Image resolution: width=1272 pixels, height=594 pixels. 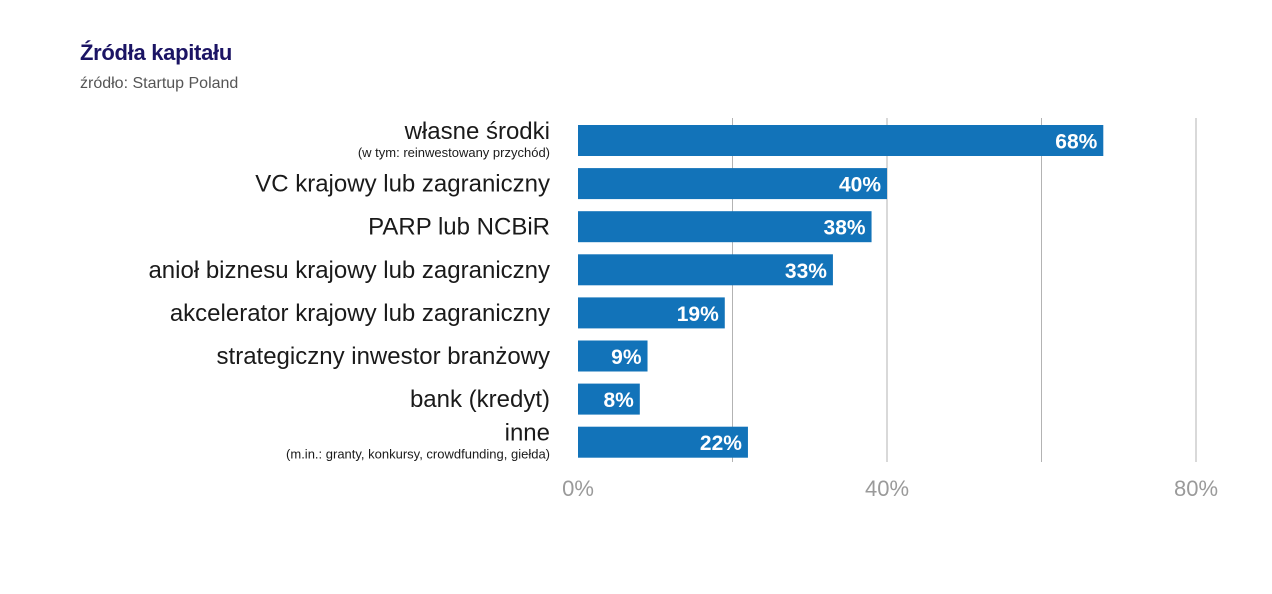 What do you see at coordinates (454, 152) in the screenshot?
I see `category-note: (w tym: reinwestowany przychód)` at bounding box center [454, 152].